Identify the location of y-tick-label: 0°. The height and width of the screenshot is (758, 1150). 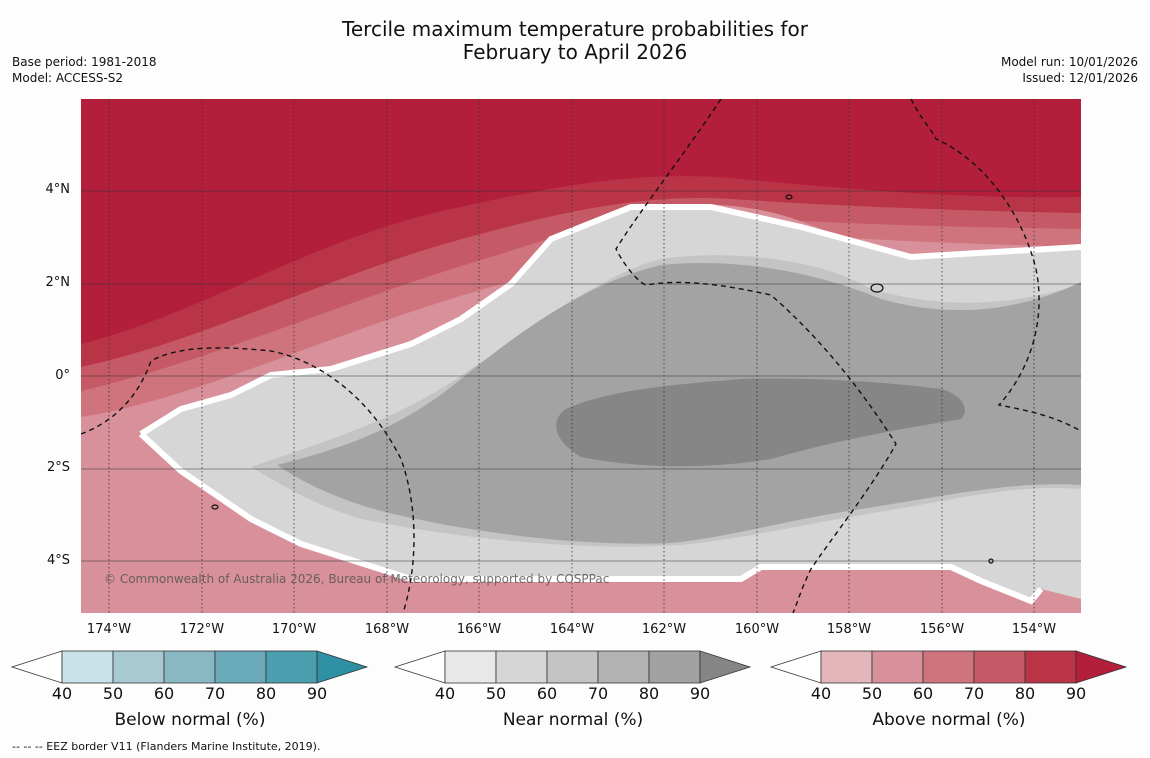
(62, 375).